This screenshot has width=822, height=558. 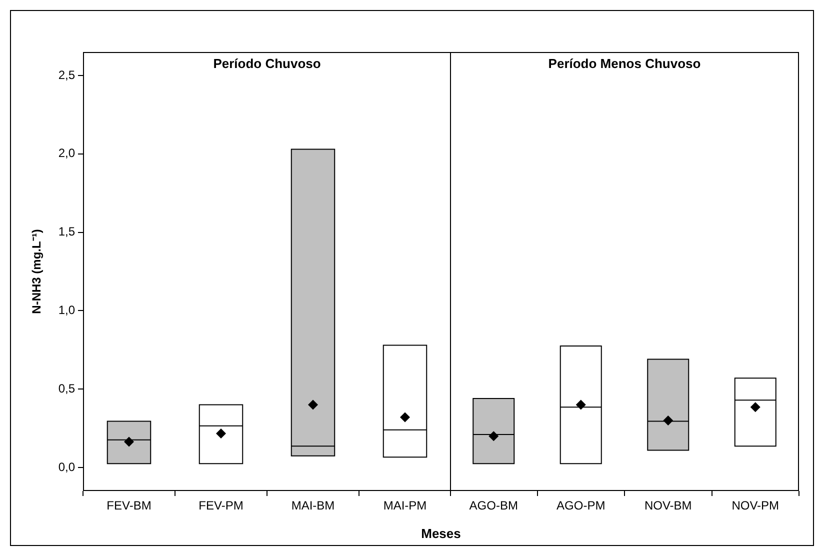 I want to click on chart-title: Período Chuvoso, so click(x=267, y=64).